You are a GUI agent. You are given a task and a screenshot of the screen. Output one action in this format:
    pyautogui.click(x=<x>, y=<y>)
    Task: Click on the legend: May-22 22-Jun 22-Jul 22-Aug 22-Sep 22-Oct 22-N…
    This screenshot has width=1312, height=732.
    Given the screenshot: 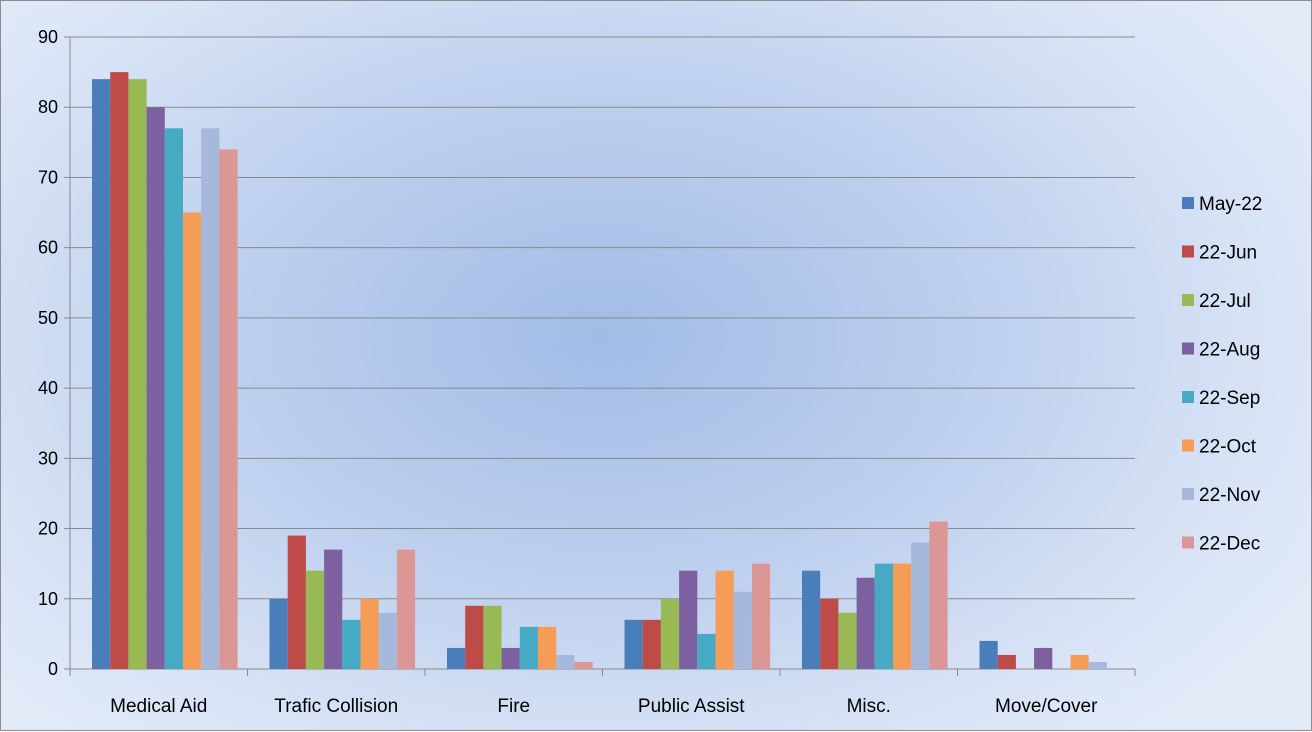 What is the action you would take?
    pyautogui.click(x=1222, y=374)
    